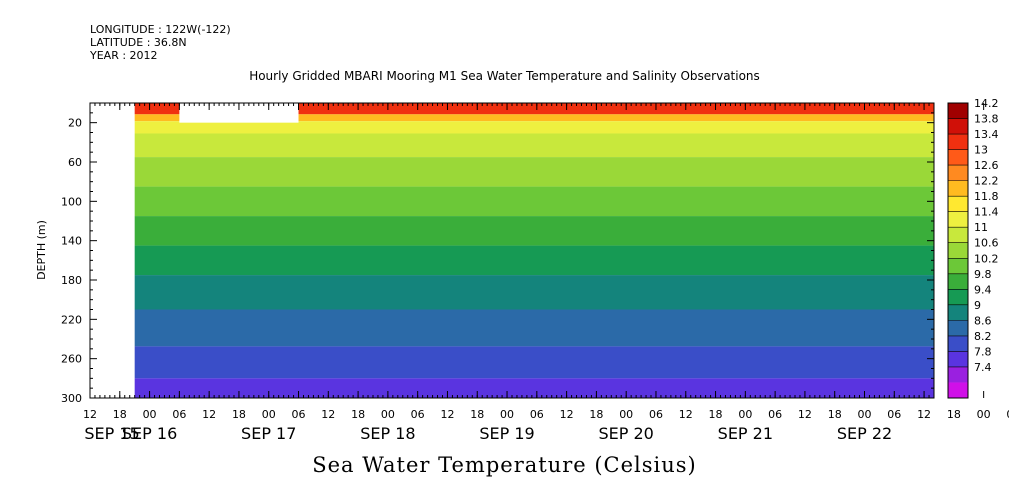  What do you see at coordinates (71, 201) in the screenshot?
I see `y-tick-label: 100` at bounding box center [71, 201].